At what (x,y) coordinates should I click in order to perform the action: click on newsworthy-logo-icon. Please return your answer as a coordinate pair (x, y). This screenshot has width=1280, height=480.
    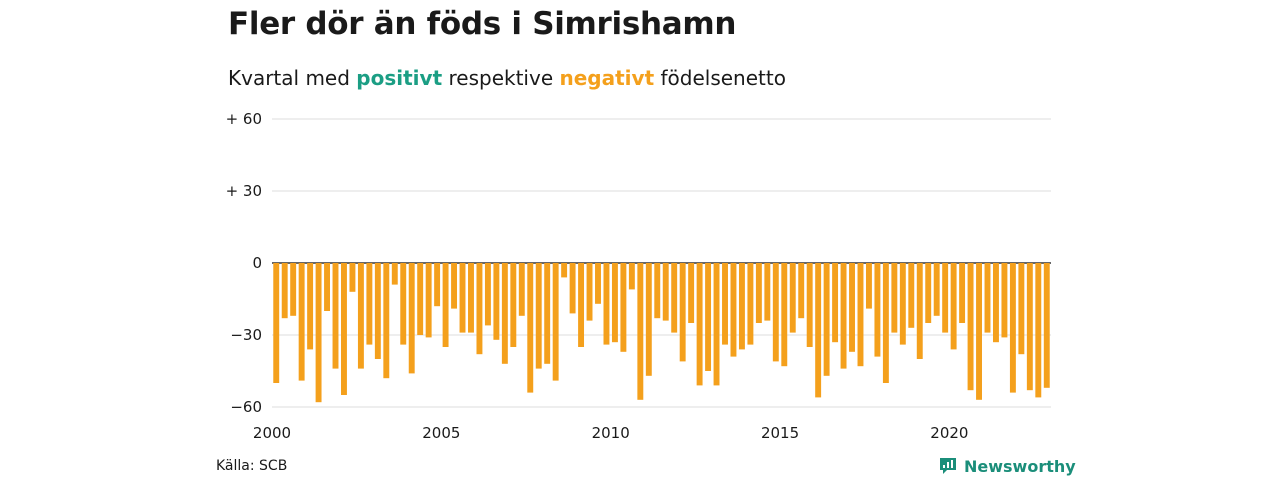
    Looking at the image, I should click on (948, 466).